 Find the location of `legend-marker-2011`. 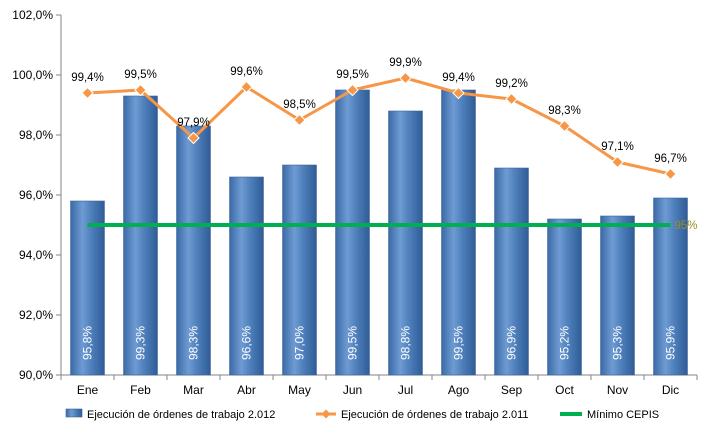

legend-marker-2011 is located at coordinates (326, 414).